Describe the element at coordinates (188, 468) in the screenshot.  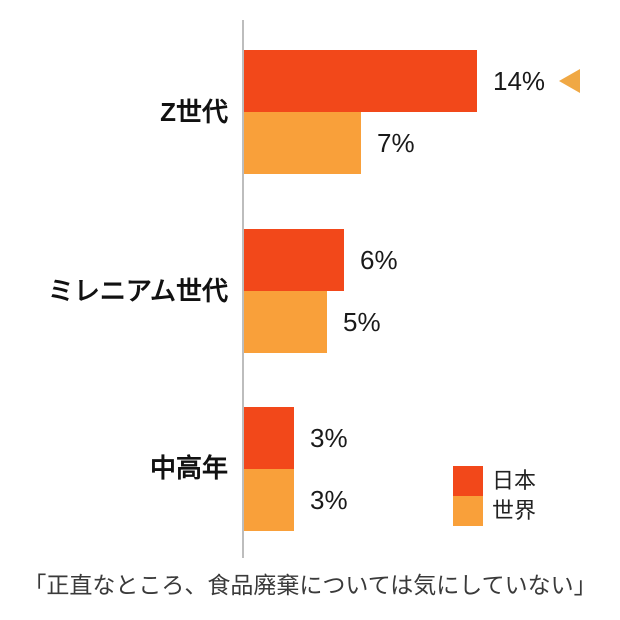
I see `category-label-middle-aged: 中高年` at that location.